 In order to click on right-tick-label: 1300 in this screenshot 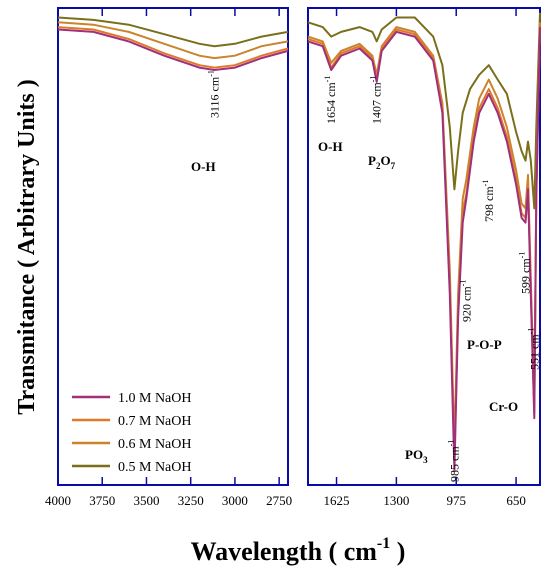, I will do `click(396, 500)`.